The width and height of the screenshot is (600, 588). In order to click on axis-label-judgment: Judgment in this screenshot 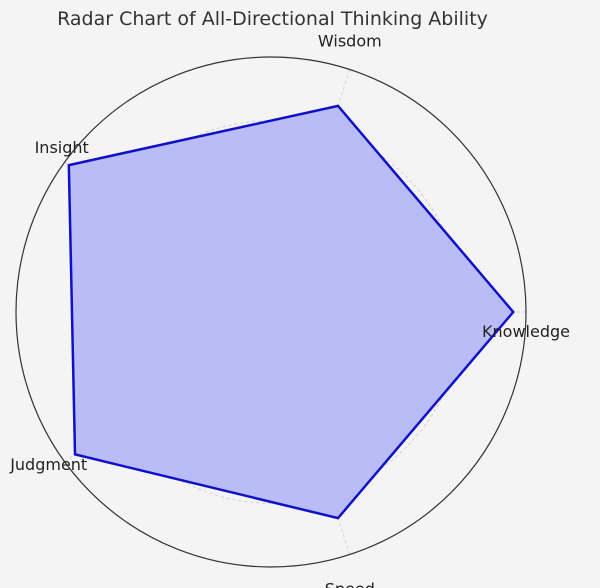, I will do `click(48, 464)`.